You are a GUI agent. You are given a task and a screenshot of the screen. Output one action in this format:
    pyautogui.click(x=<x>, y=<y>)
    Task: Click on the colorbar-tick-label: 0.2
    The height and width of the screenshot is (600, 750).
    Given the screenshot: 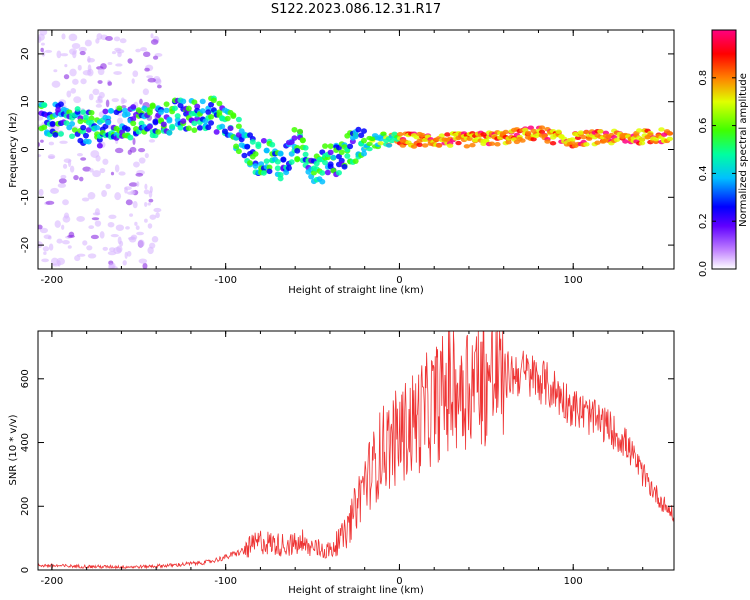 What is the action you would take?
    pyautogui.click(x=703, y=221)
    